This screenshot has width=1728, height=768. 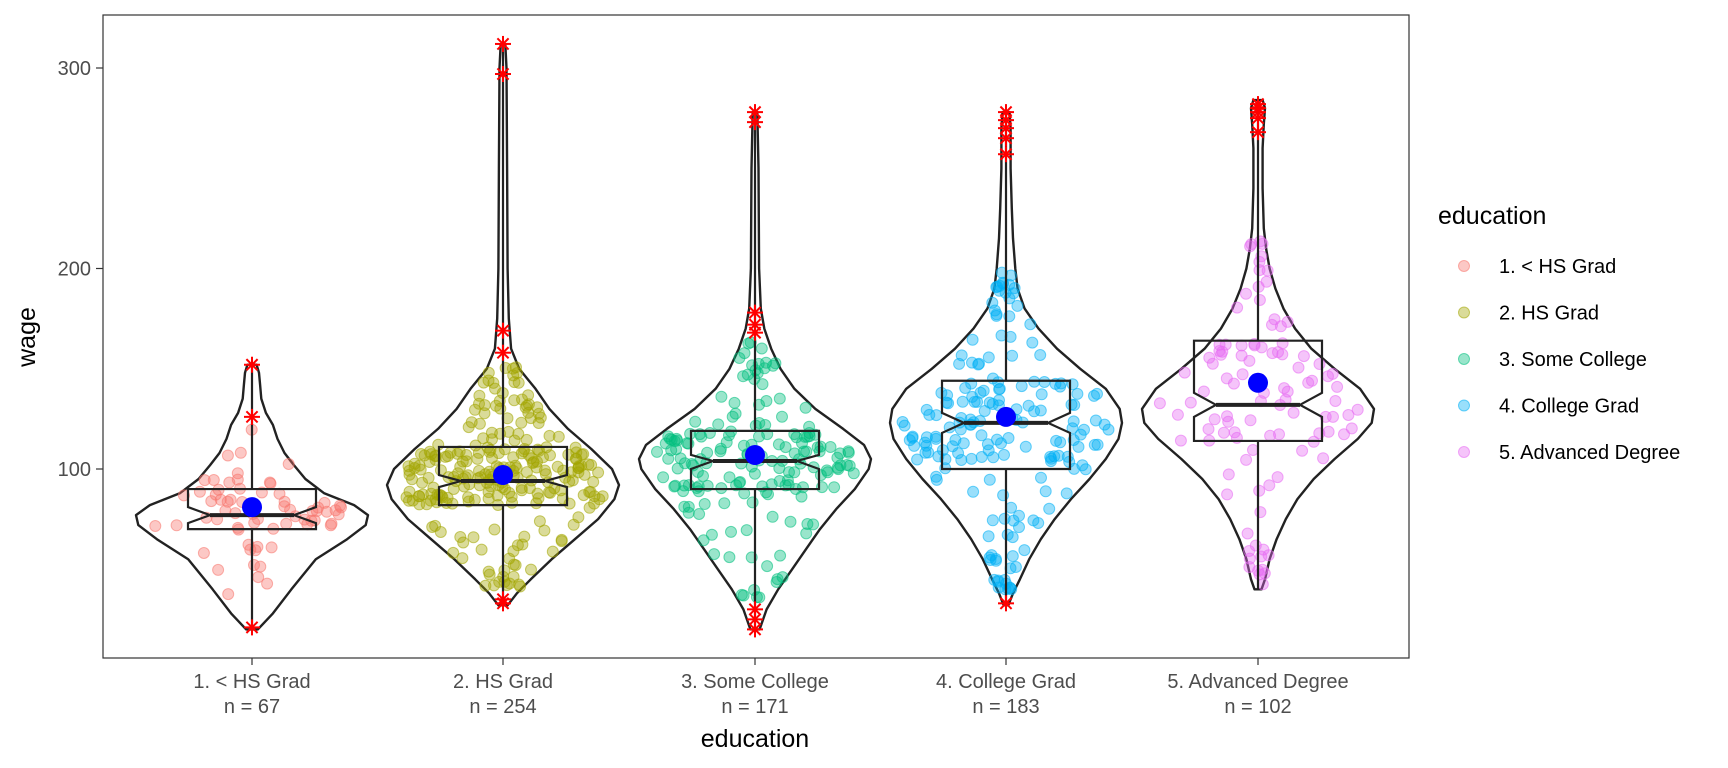 I want to click on y-tick-label: 300, so click(x=74, y=69).